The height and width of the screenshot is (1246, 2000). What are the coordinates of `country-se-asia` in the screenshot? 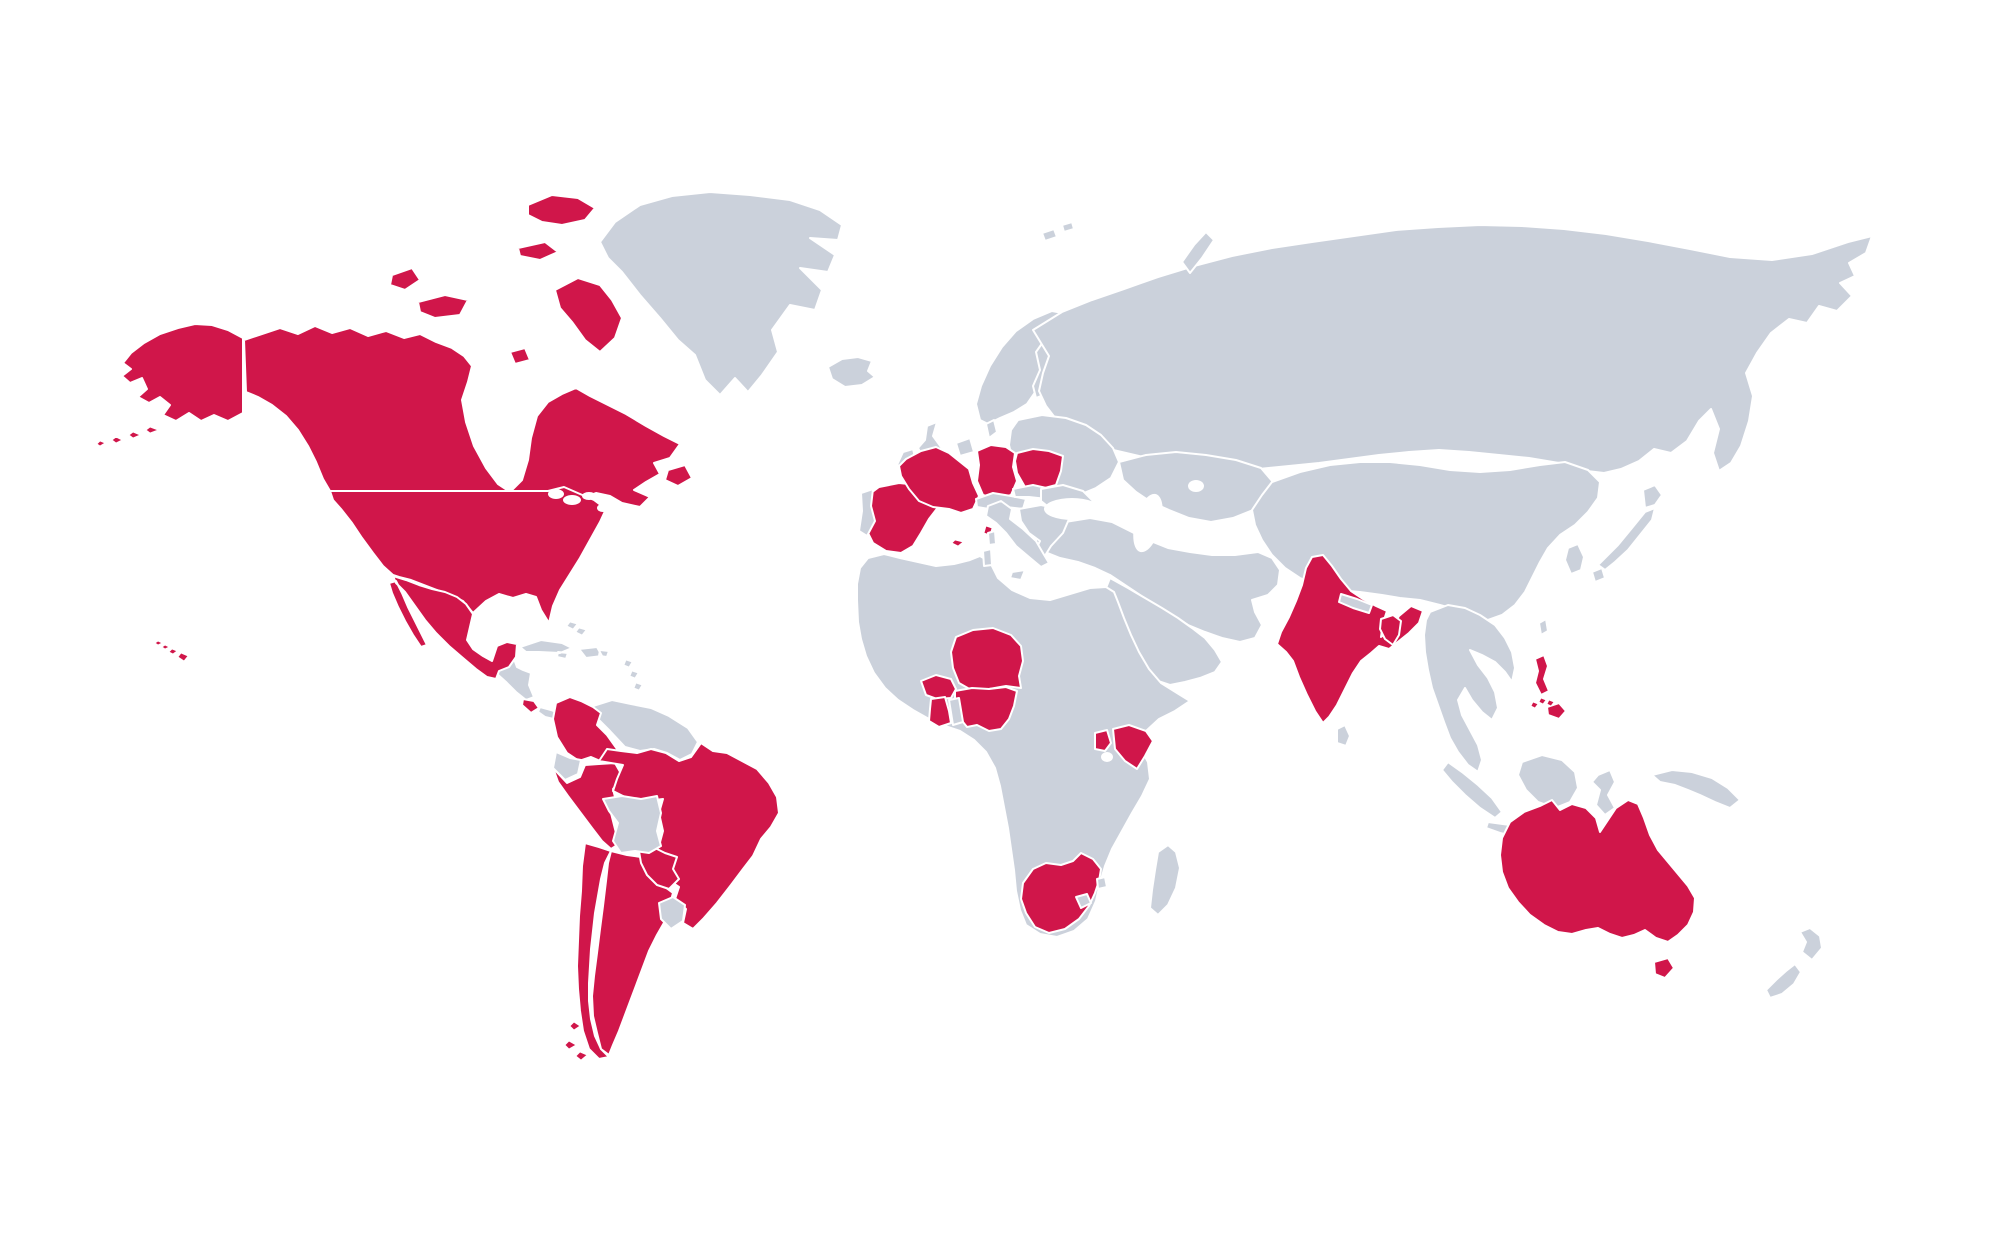 It's located at (1469, 688).